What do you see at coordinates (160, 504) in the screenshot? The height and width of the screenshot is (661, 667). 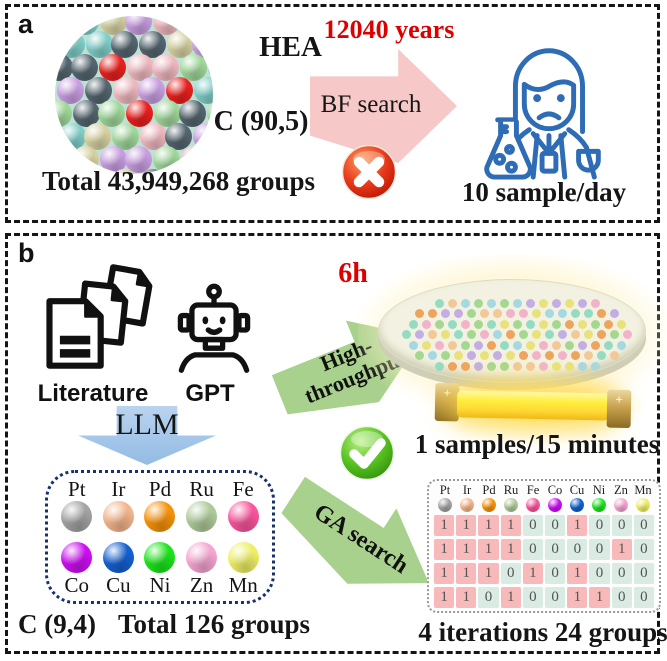 I see `element-Pd: Pd` at bounding box center [160, 504].